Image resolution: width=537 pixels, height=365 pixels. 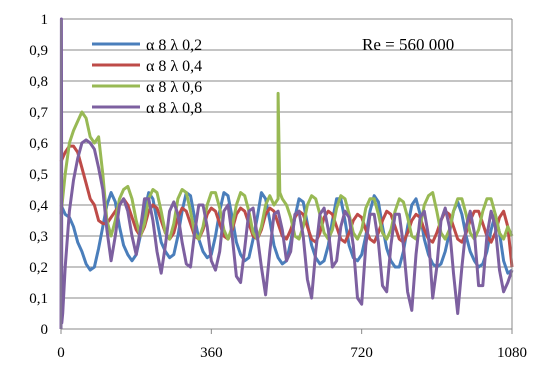 What do you see at coordinates (45, 330) in the screenshot?
I see `y-tick-label: 0` at bounding box center [45, 330].